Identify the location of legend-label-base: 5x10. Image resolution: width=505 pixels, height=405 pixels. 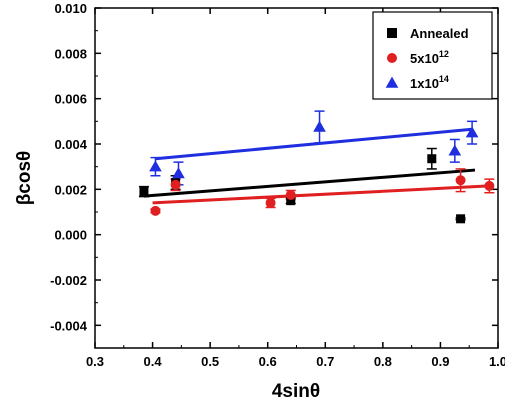
(424, 58).